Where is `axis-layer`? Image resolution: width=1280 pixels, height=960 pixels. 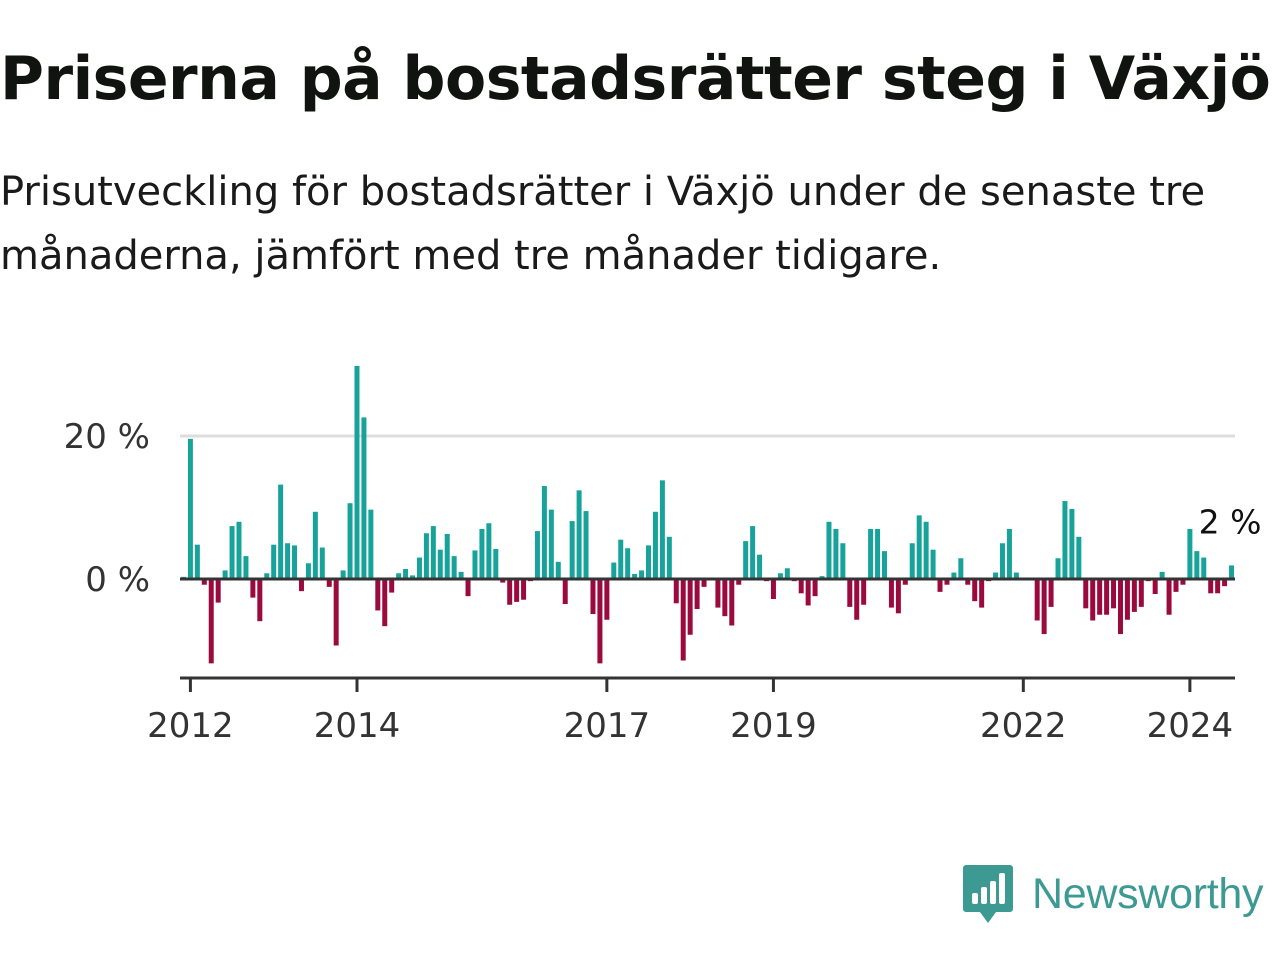
axis-layer is located at coordinates (707, 634).